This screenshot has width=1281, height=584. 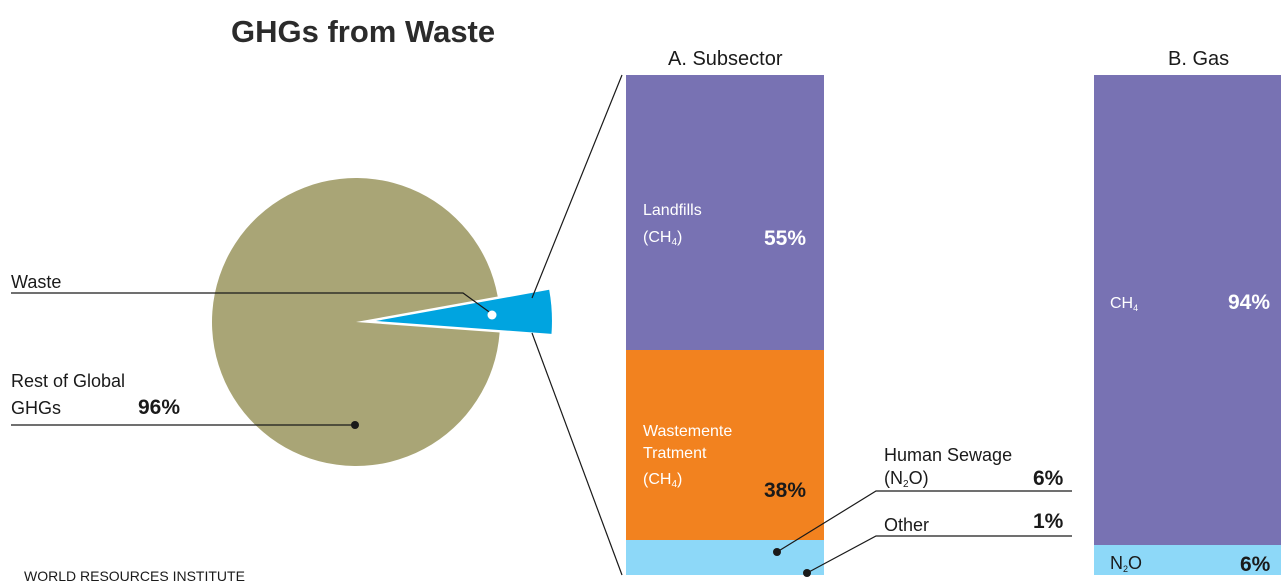 I want to click on segment-sewage-other, so click(x=725, y=557).